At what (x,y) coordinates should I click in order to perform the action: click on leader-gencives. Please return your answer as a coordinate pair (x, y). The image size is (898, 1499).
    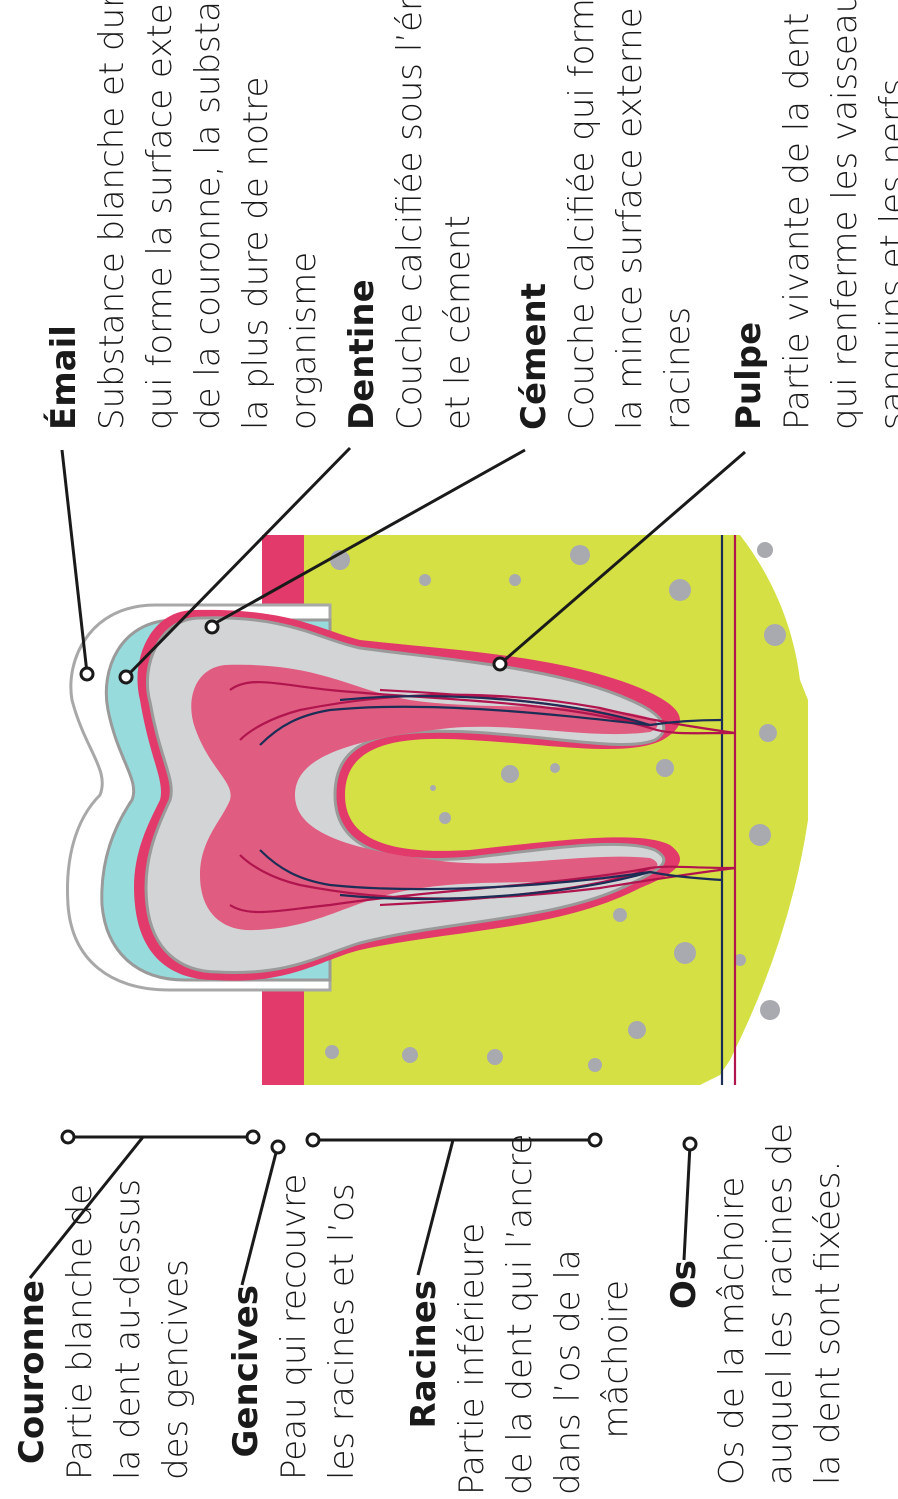
    Looking at the image, I should click on (260, 1215).